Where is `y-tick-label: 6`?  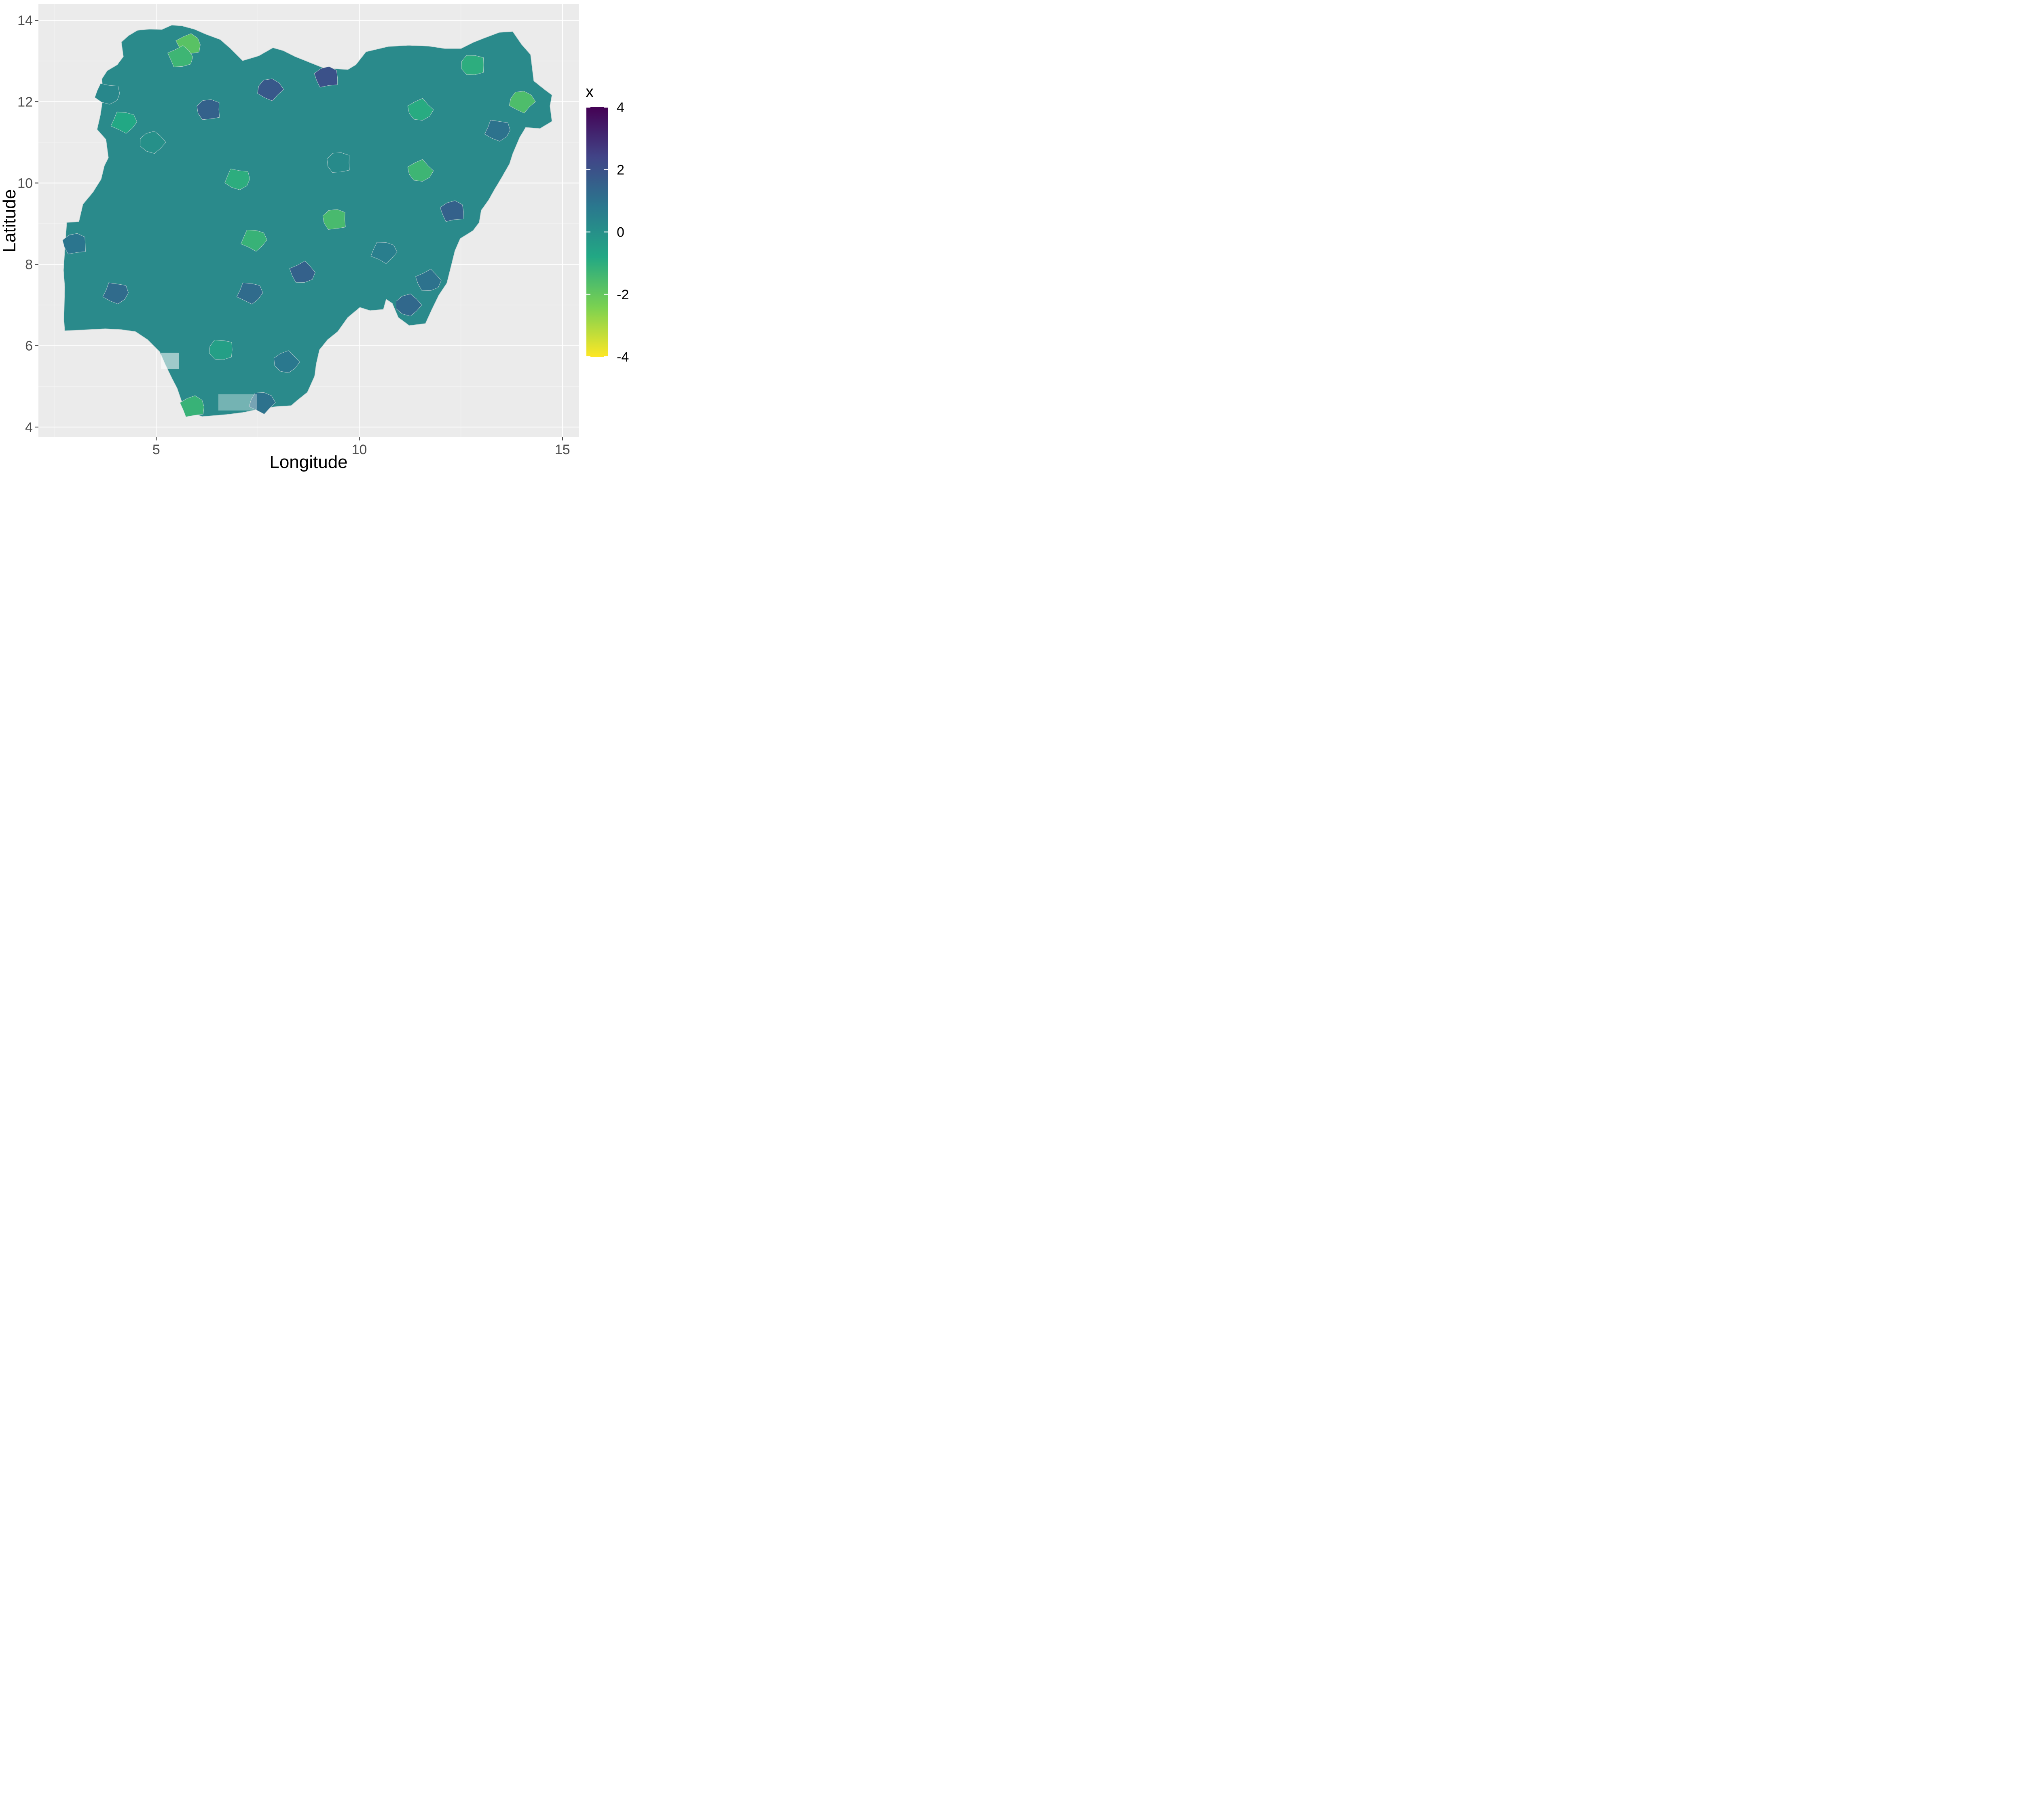 y-tick-label: 6 is located at coordinates (29, 346).